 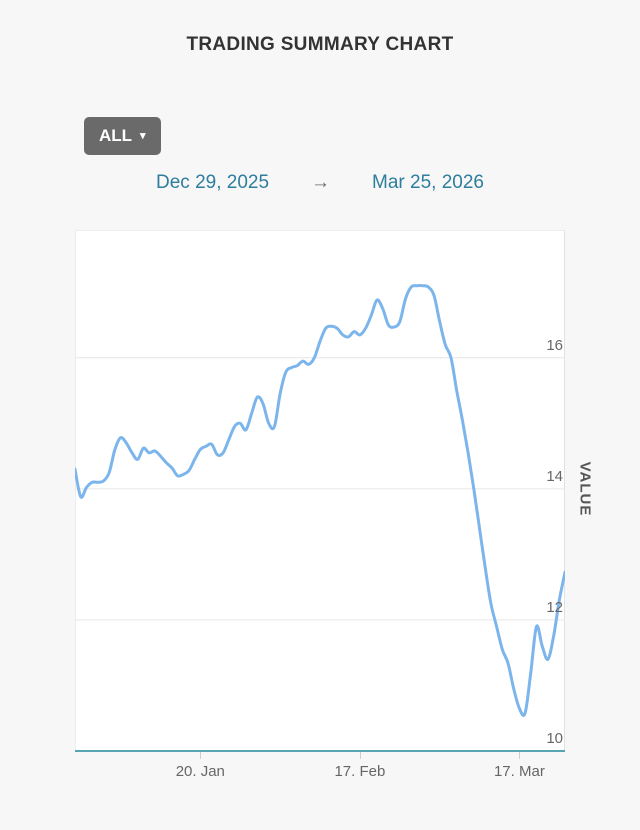 I want to click on page-title: TRADING SUMMARY CHART, so click(x=320, y=44).